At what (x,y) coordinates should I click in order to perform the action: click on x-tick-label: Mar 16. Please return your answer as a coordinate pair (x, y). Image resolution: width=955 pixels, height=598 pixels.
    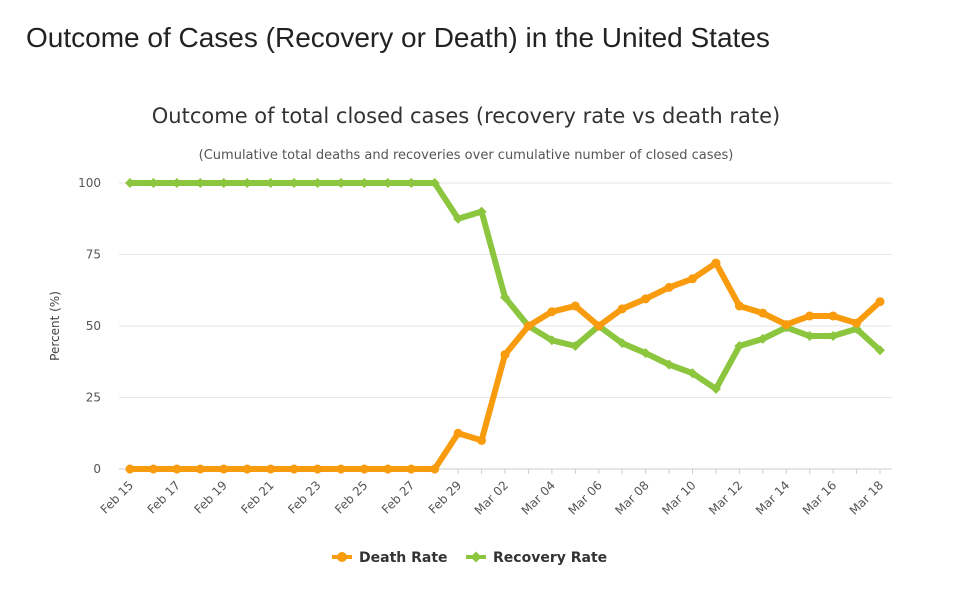
    Looking at the image, I should click on (819, 497).